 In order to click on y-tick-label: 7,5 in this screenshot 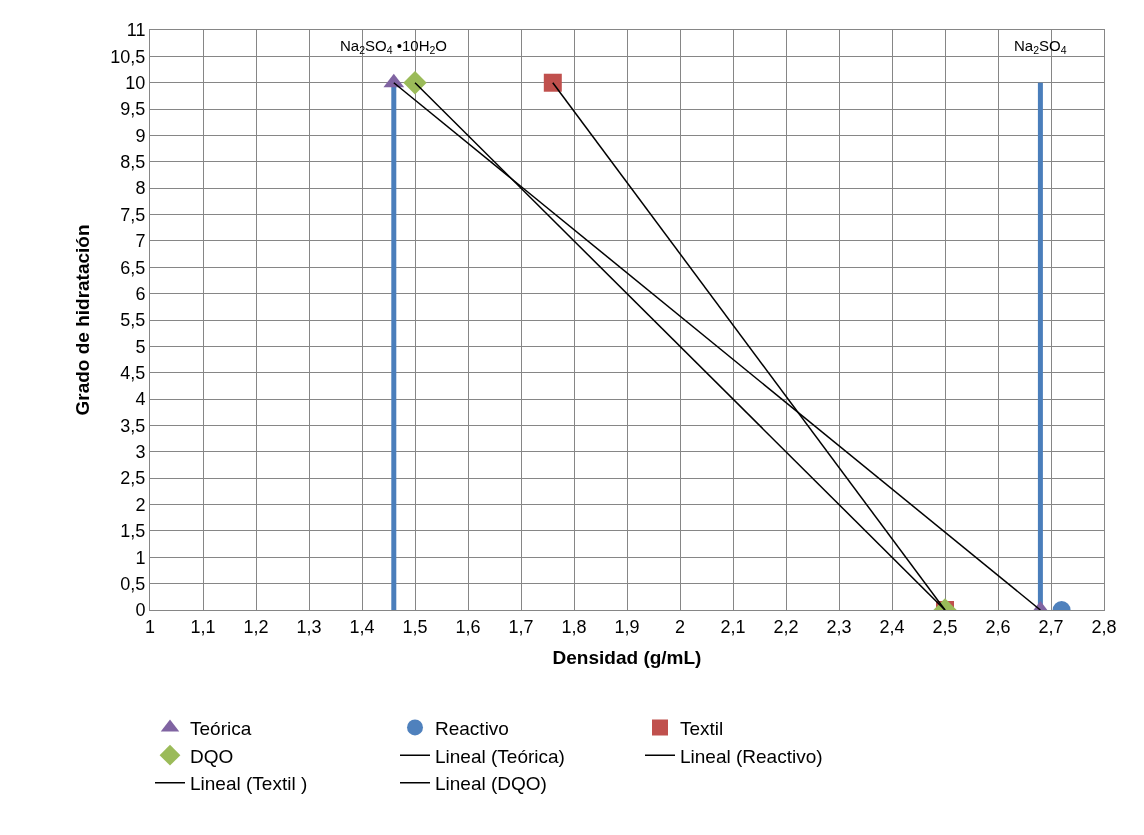, I will do `click(133, 214)`.